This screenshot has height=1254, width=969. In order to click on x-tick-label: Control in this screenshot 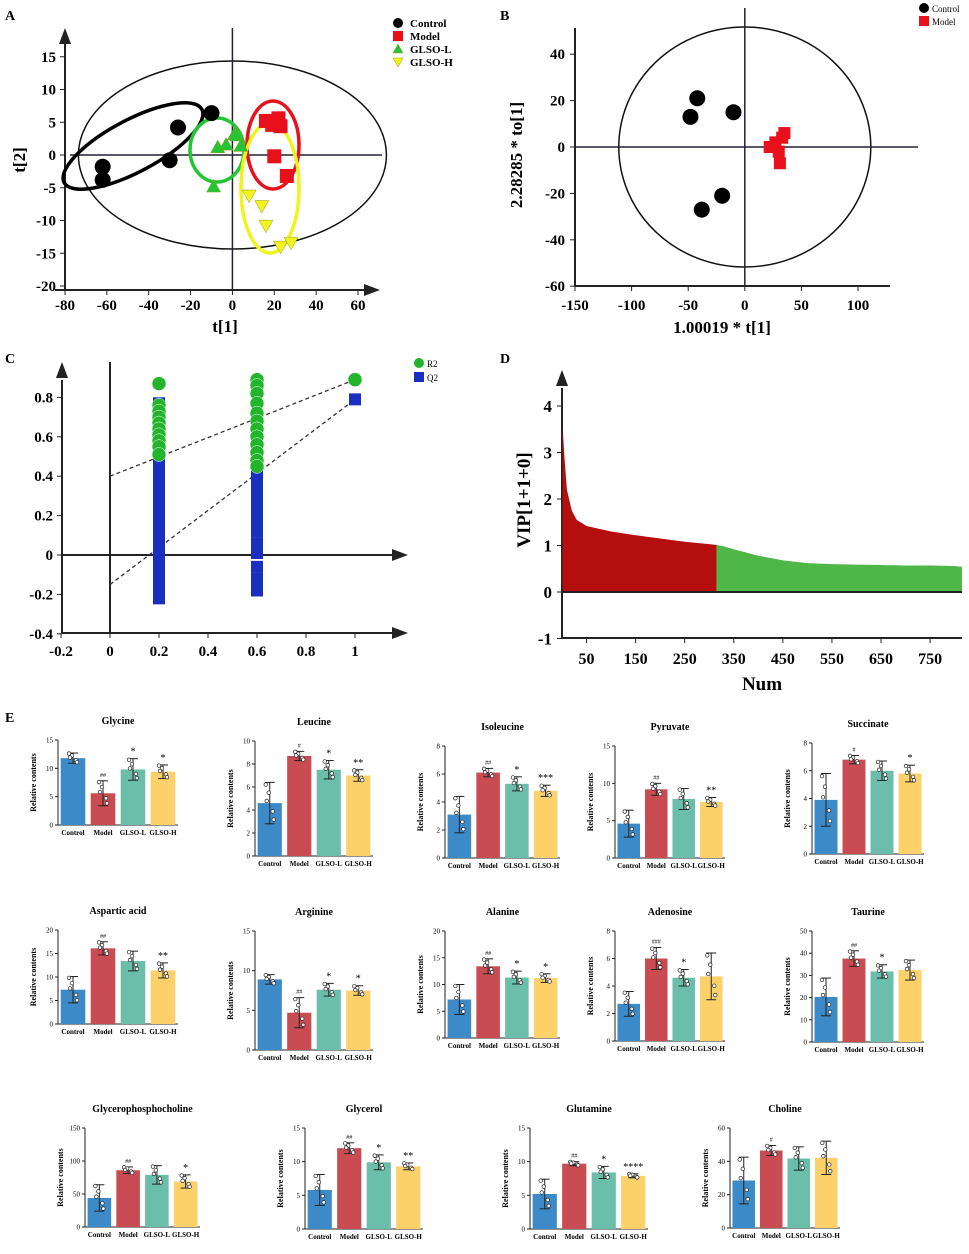, I will do `click(459, 1046)`.